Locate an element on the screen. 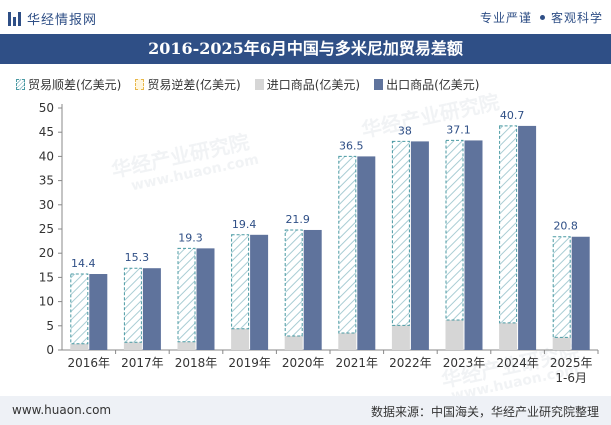  x-tick-label-line: 2022年 is located at coordinates (410, 363).